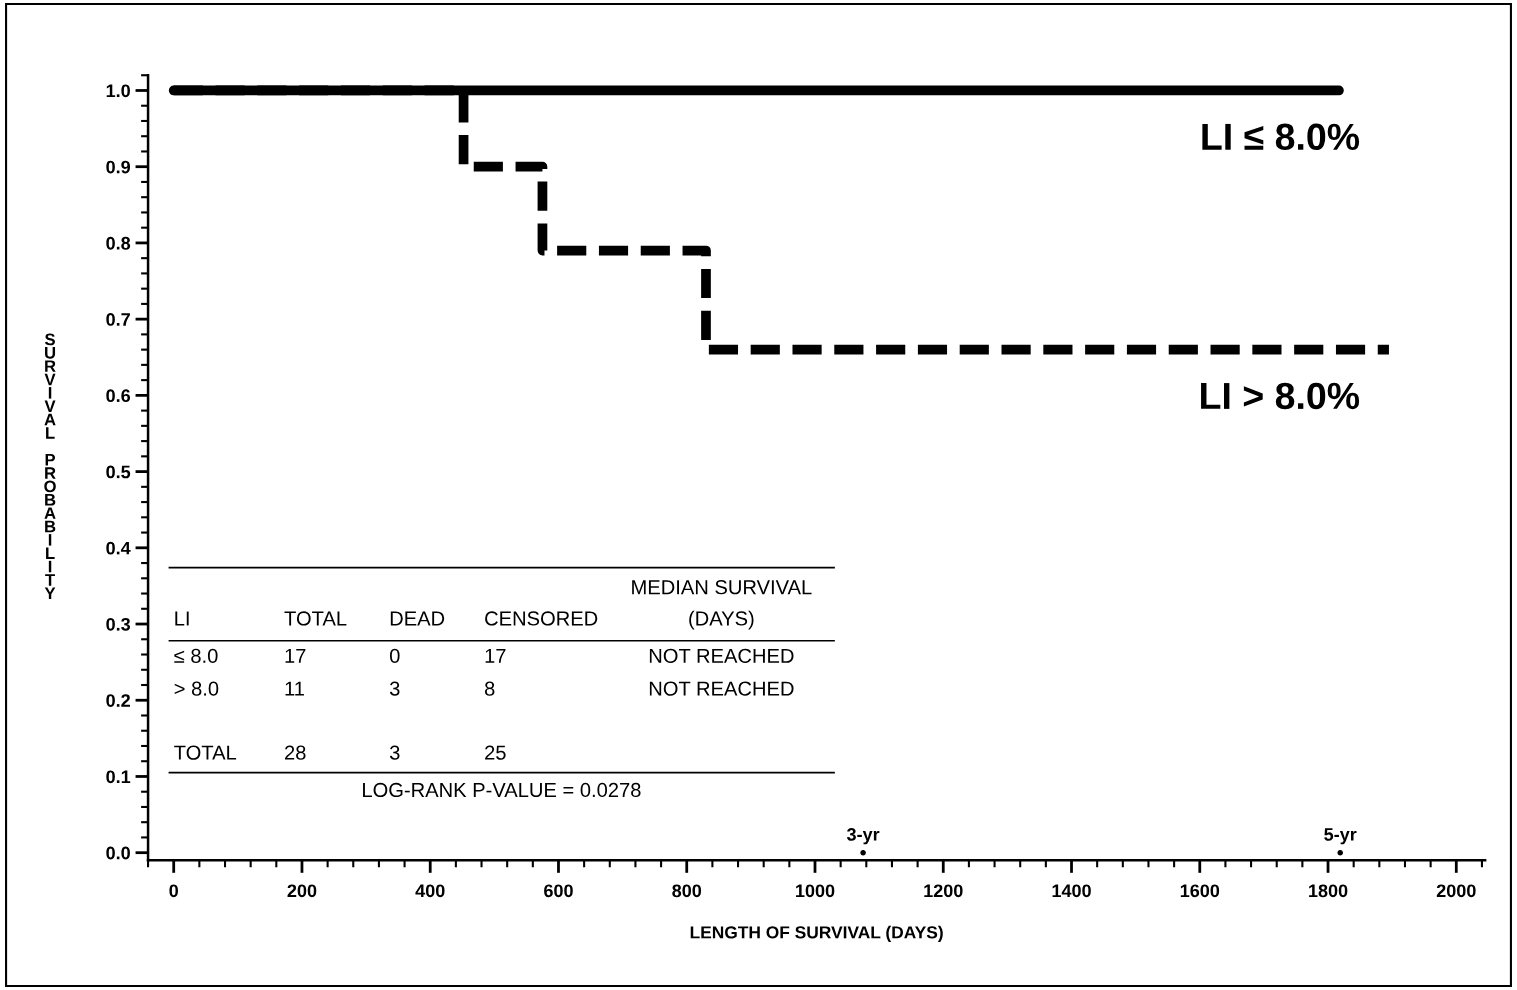 This screenshot has height=990, width=1517. What do you see at coordinates (541, 618) in the screenshot?
I see `annotation: CENSORED` at bounding box center [541, 618].